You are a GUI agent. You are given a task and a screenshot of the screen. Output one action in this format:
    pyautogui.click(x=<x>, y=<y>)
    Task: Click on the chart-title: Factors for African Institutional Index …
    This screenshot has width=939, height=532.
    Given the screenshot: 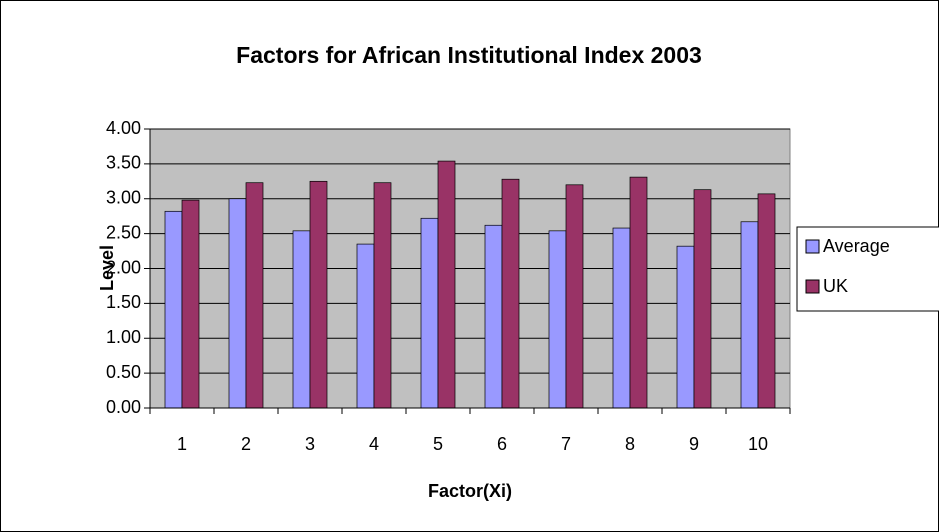 What is the action you would take?
    pyautogui.click(x=469, y=55)
    